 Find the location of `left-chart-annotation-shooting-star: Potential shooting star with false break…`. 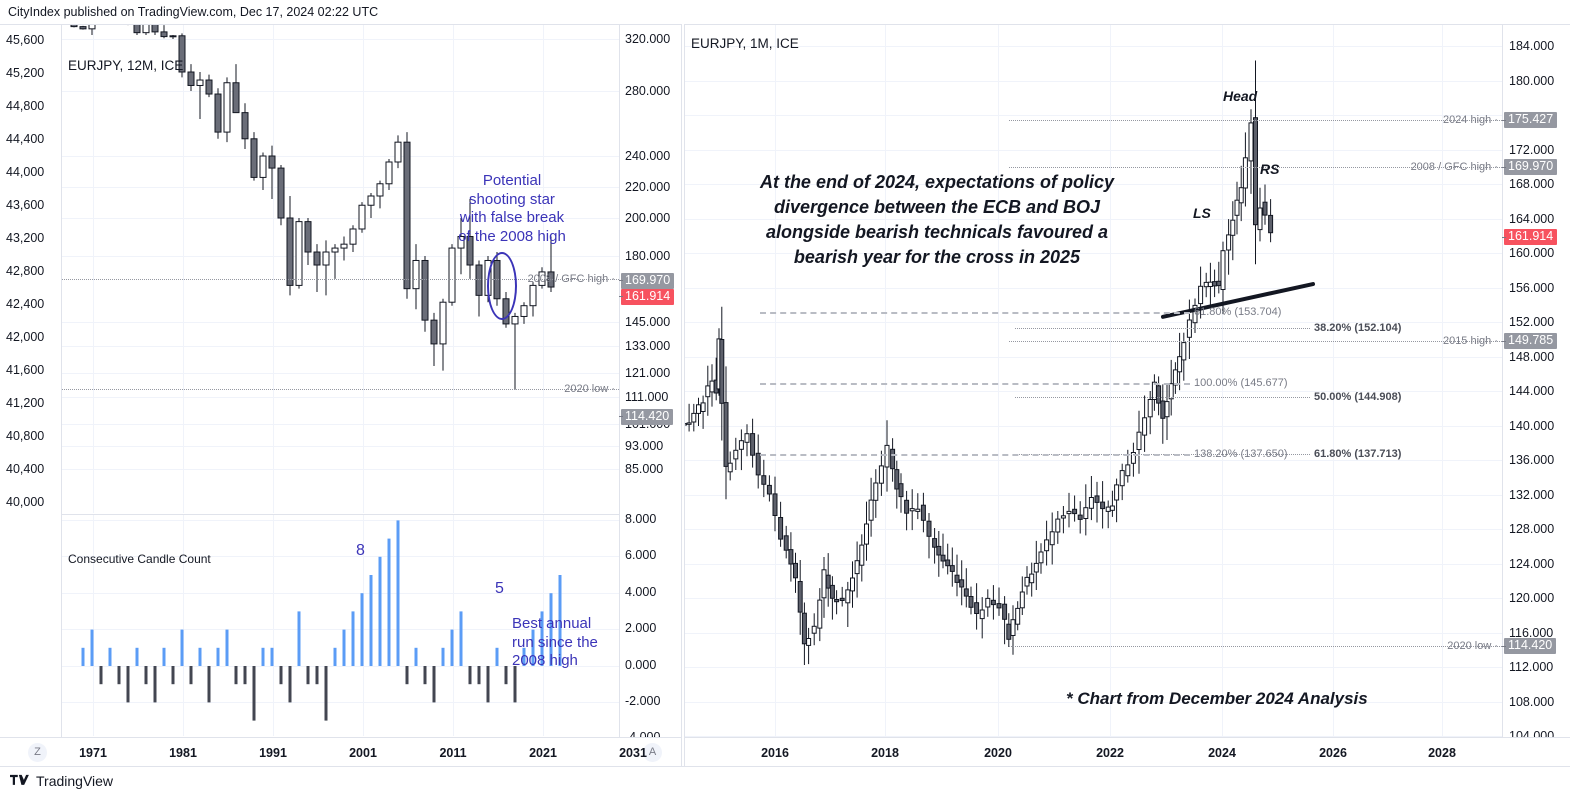

left-chart-annotation-shooting-star: Potential shooting star with false break… is located at coordinates (512, 208).